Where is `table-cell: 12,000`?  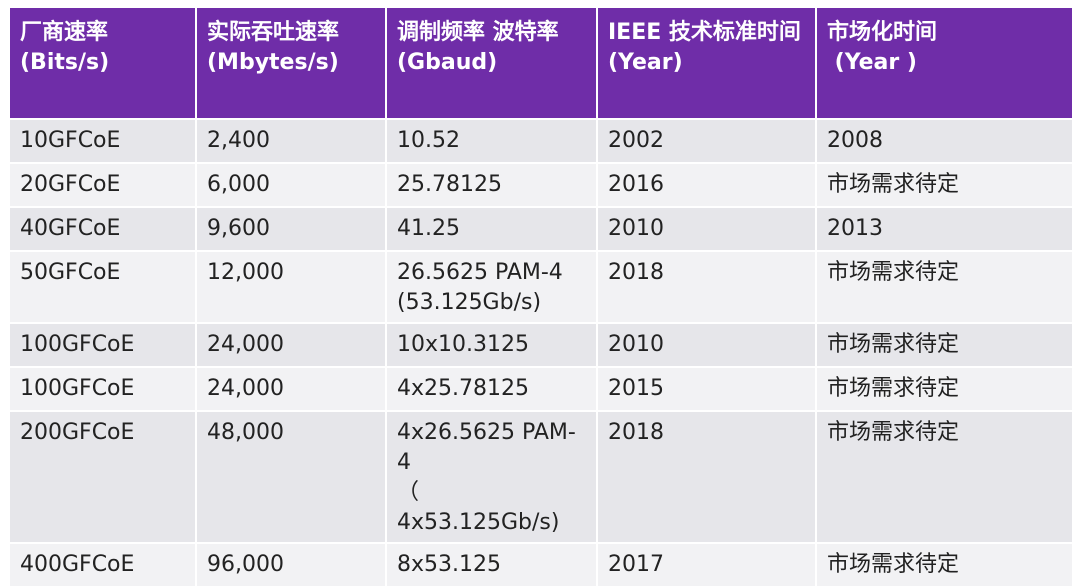 table-cell: 12,000 is located at coordinates (291, 287).